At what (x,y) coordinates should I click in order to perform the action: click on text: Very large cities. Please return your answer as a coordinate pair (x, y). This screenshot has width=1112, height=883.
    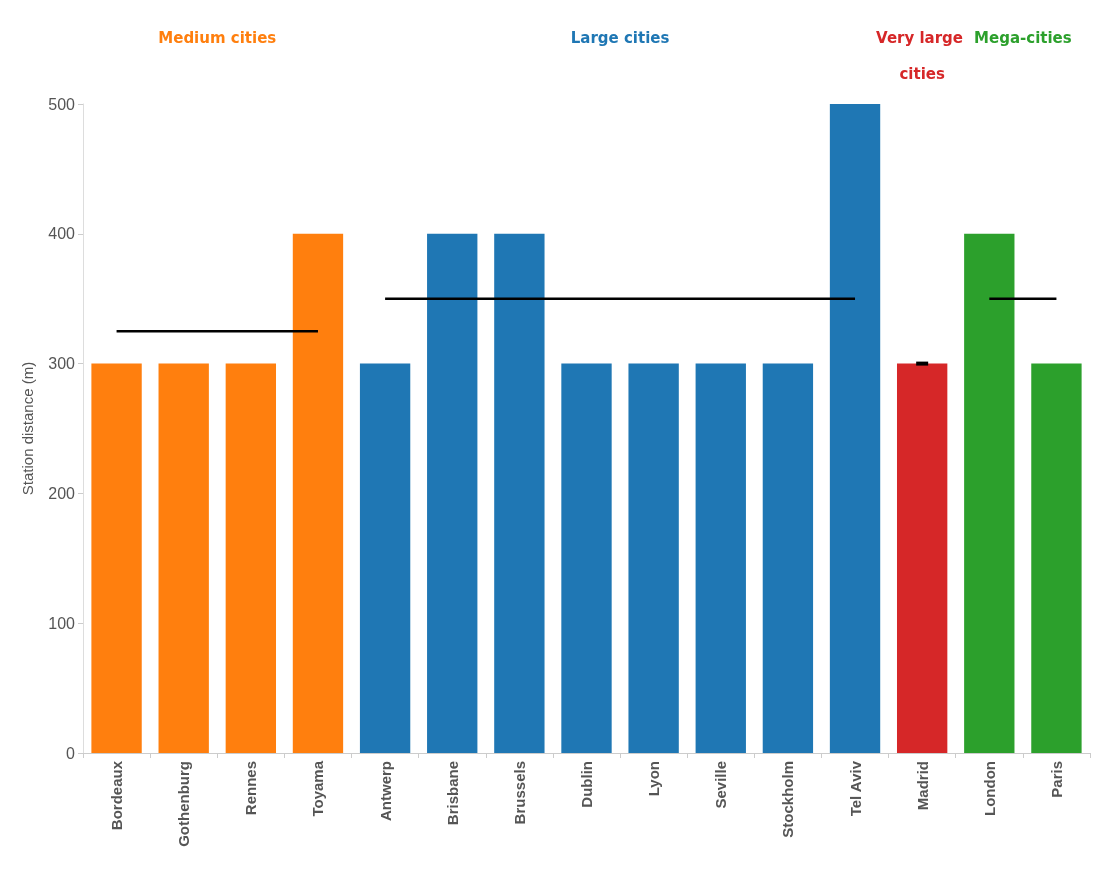
    Looking at the image, I should click on (920, 56).